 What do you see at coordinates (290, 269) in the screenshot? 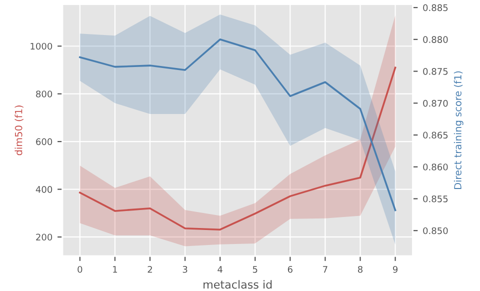
I see `x-tick-label: 6` at bounding box center [290, 269].